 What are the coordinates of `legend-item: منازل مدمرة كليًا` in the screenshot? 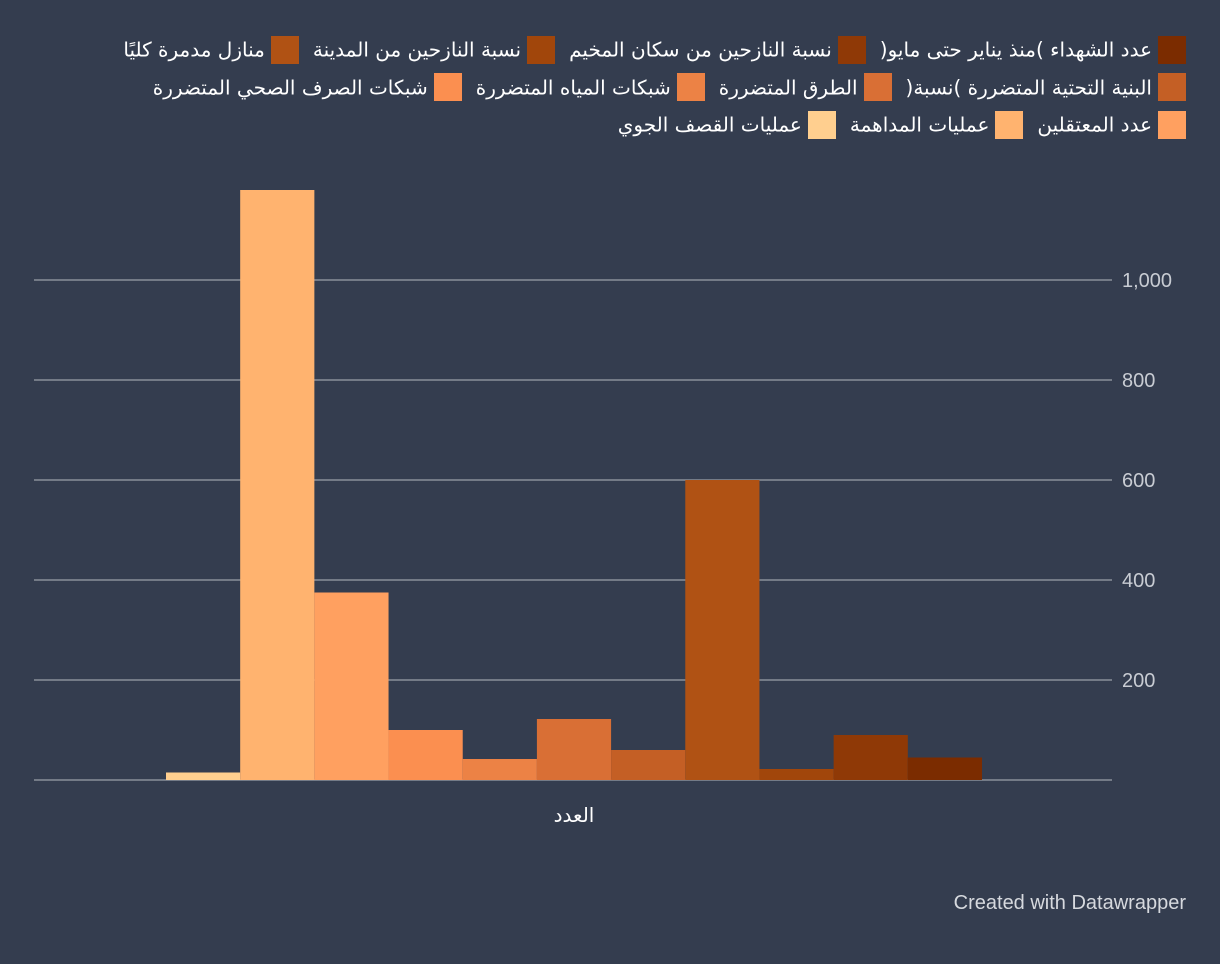 It's located at (211, 49).